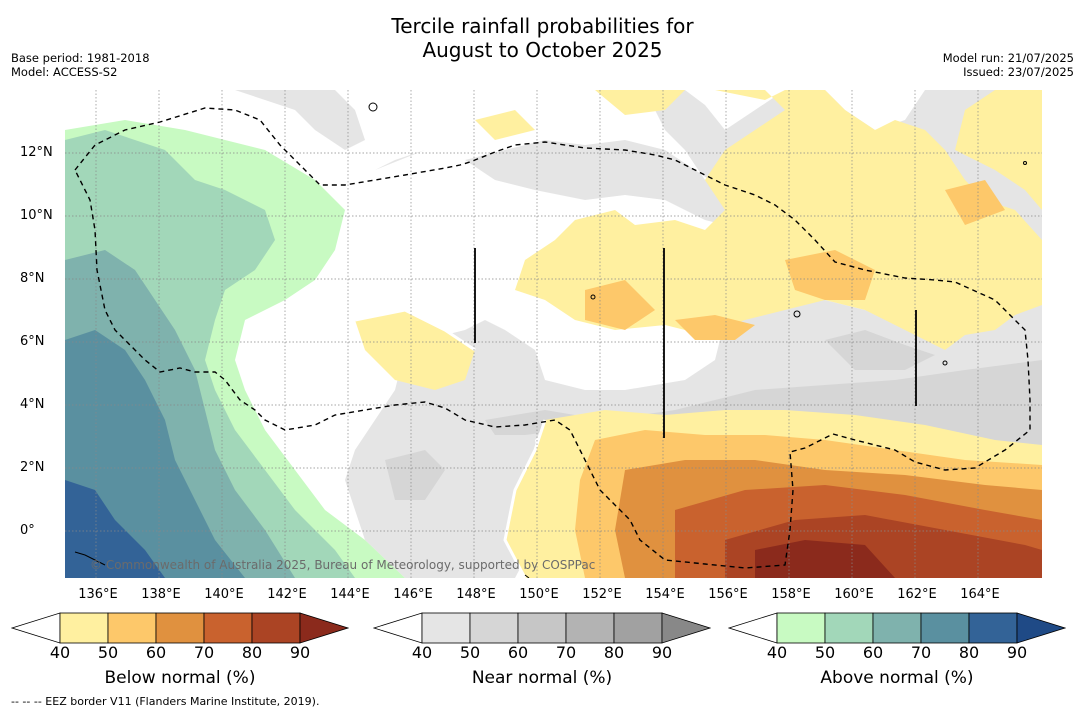 The image size is (1085, 713). Describe the element at coordinates (1008, 58) in the screenshot. I see `model-run: Model run: 21/07/2025` at that location.